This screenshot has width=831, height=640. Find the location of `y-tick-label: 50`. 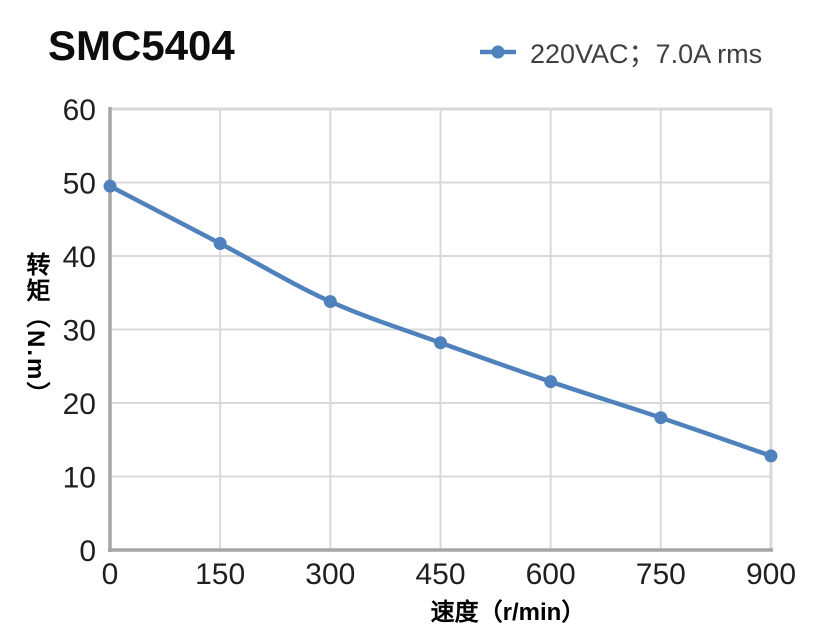

y-tick-label: 50 is located at coordinates (79, 183).